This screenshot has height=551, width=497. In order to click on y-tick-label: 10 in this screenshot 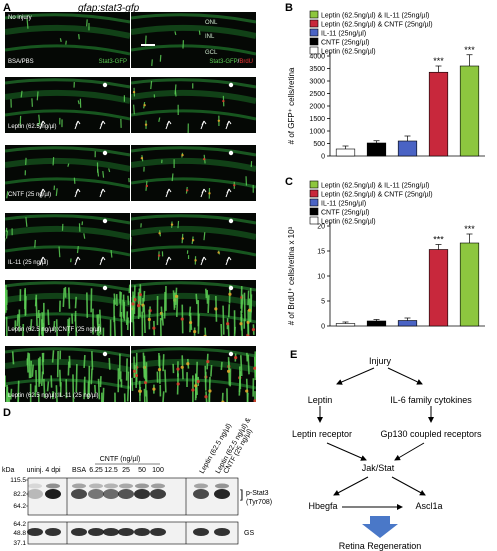, I will do `click(321, 277)`.